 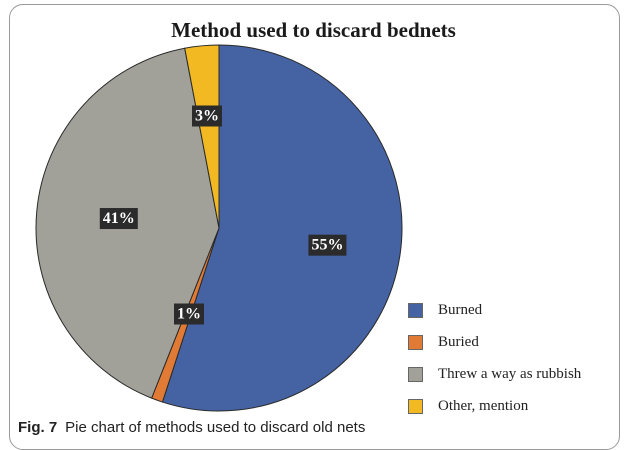 What do you see at coordinates (415, 342) in the screenshot?
I see `legend-swatch-buried` at bounding box center [415, 342].